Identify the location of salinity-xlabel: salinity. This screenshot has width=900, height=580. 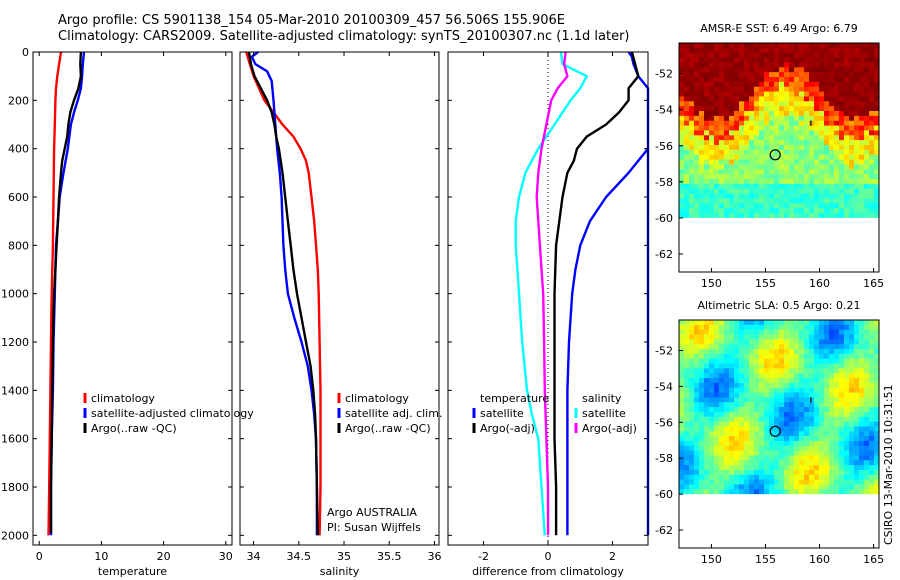
(340, 571).